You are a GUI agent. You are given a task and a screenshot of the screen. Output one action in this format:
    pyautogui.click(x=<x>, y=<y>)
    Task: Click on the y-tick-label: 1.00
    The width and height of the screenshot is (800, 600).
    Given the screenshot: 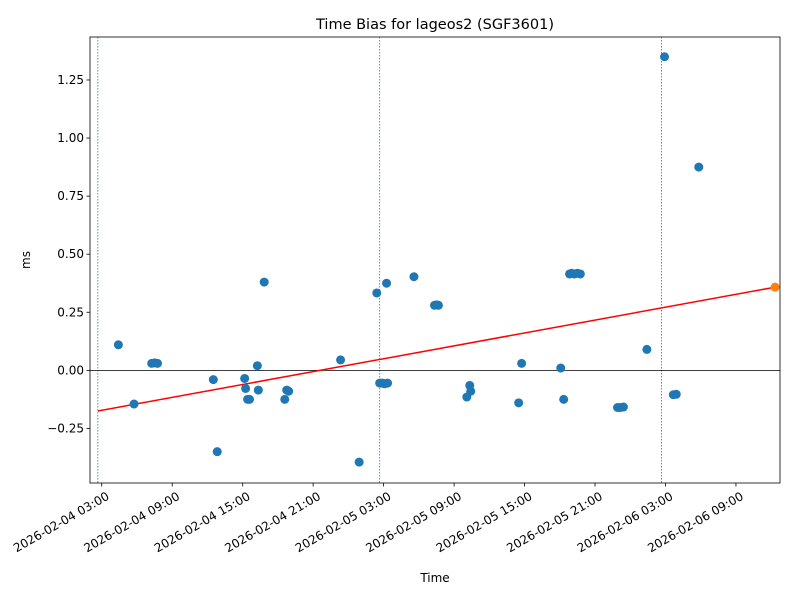 What is the action you would take?
    pyautogui.click(x=70, y=138)
    